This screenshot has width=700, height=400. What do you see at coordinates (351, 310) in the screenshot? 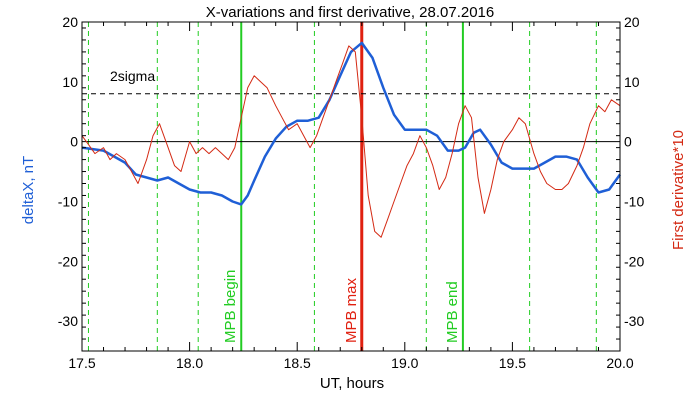
I see `vertical-line-label-5: MPB max` at bounding box center [351, 310].